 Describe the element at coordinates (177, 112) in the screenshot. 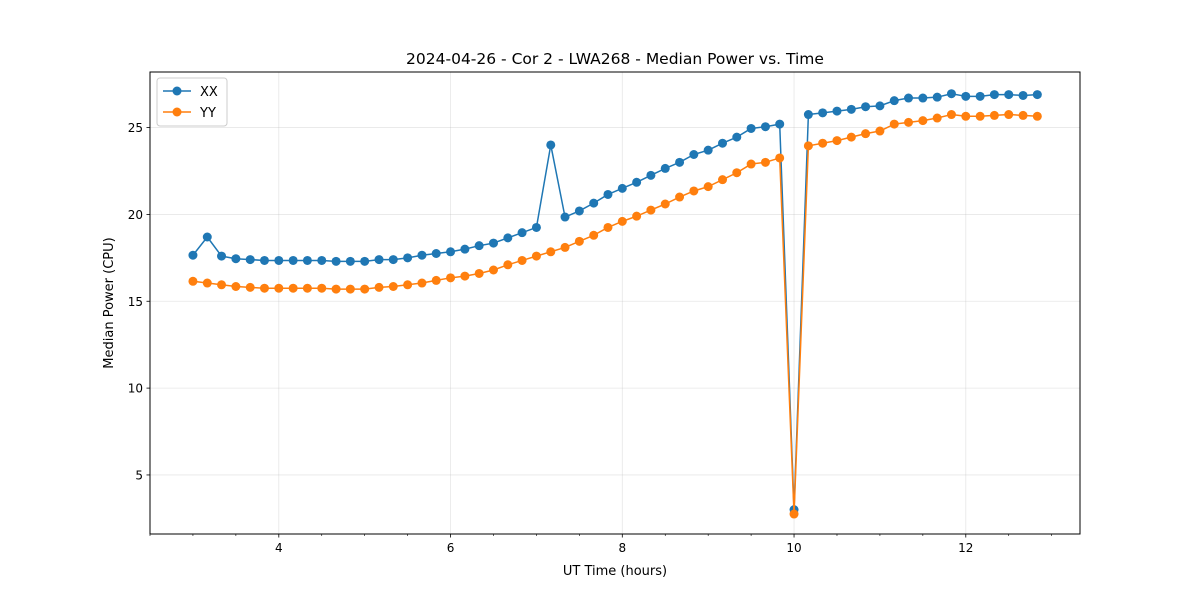

I see `legend-marker-yy` at that location.